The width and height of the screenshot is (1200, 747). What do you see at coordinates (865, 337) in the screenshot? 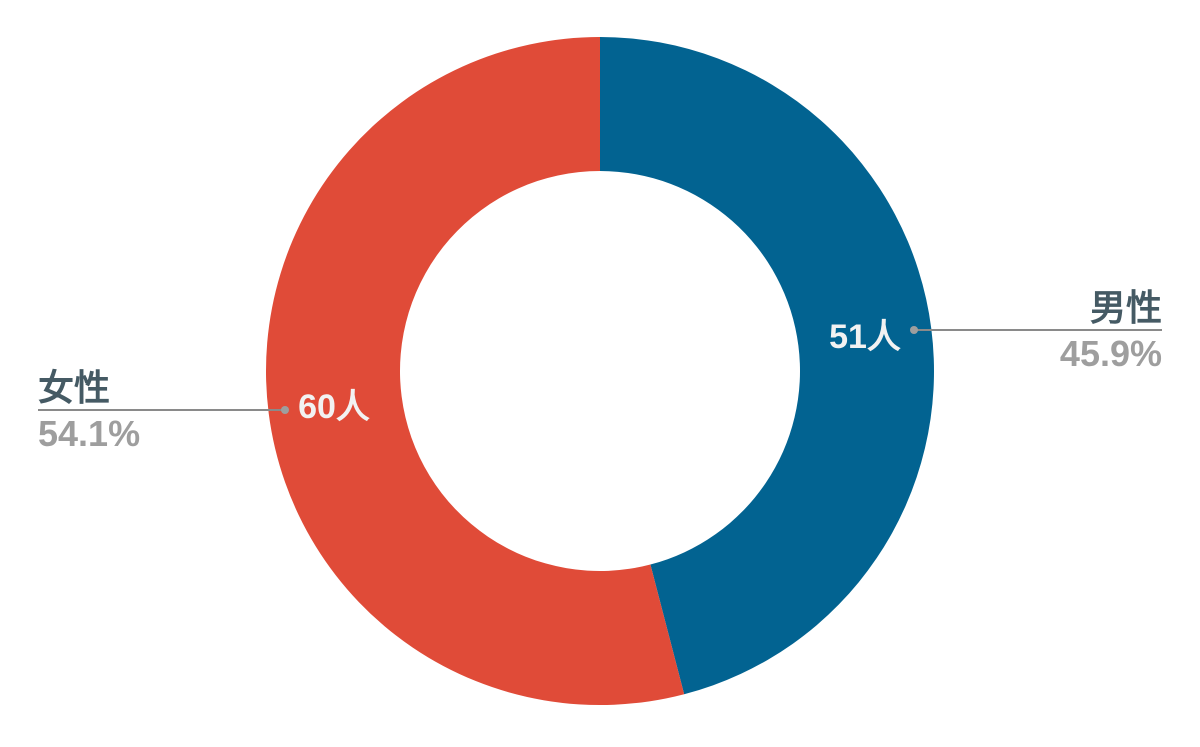
I see `value-label: 51人` at bounding box center [865, 337].